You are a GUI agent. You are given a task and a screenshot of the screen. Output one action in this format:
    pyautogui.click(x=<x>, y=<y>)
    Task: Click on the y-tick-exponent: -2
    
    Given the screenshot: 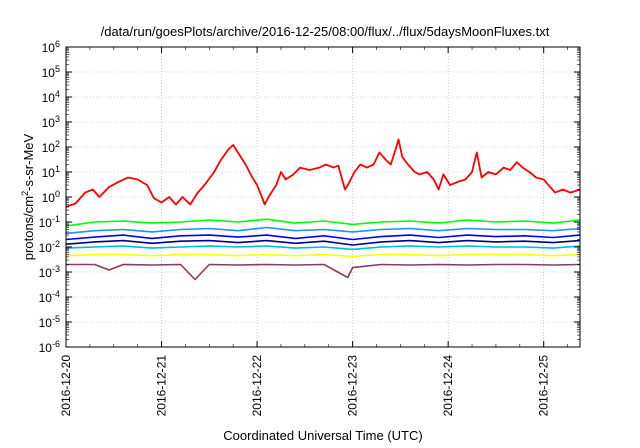 What is the action you would take?
    pyautogui.click(x=56, y=244)
    